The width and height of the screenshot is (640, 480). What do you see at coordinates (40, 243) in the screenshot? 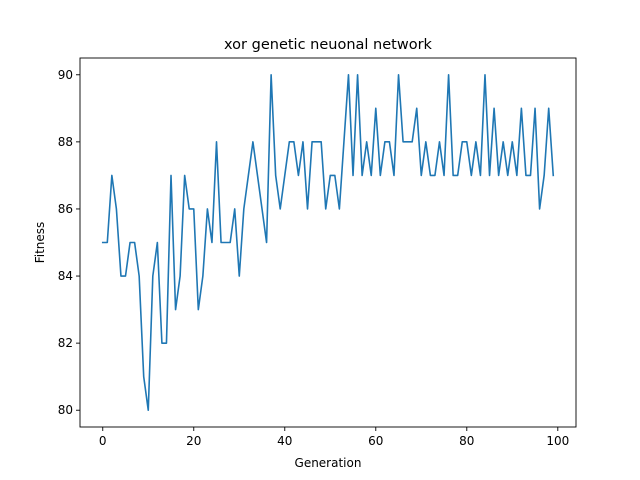
I see `y-axis-label: Fitness` at bounding box center [40, 243].